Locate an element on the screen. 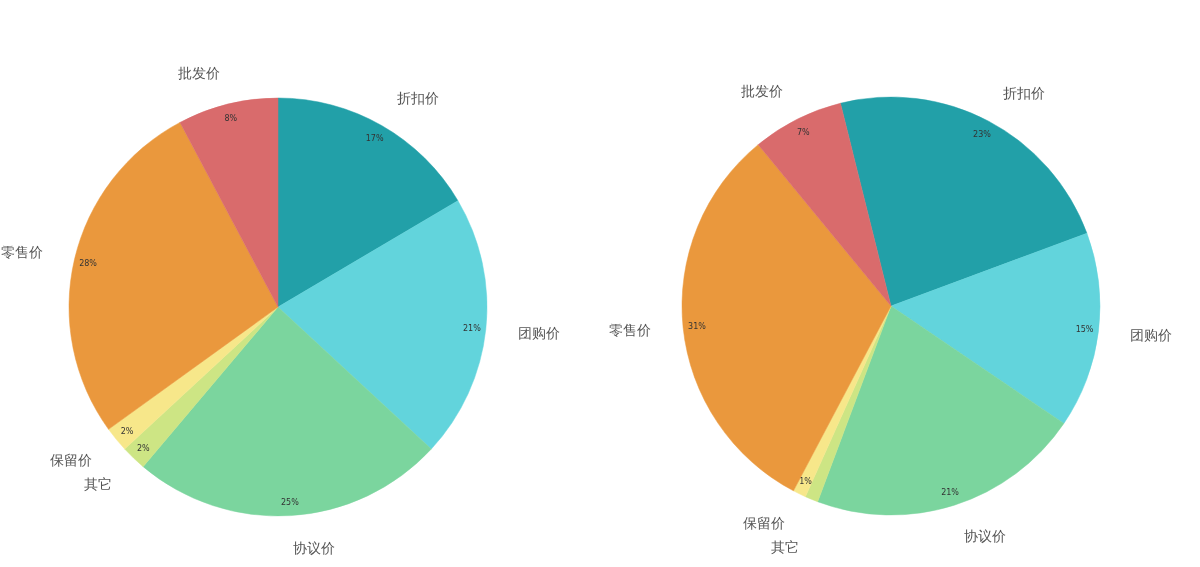  data-label: 28% is located at coordinates (88, 263).